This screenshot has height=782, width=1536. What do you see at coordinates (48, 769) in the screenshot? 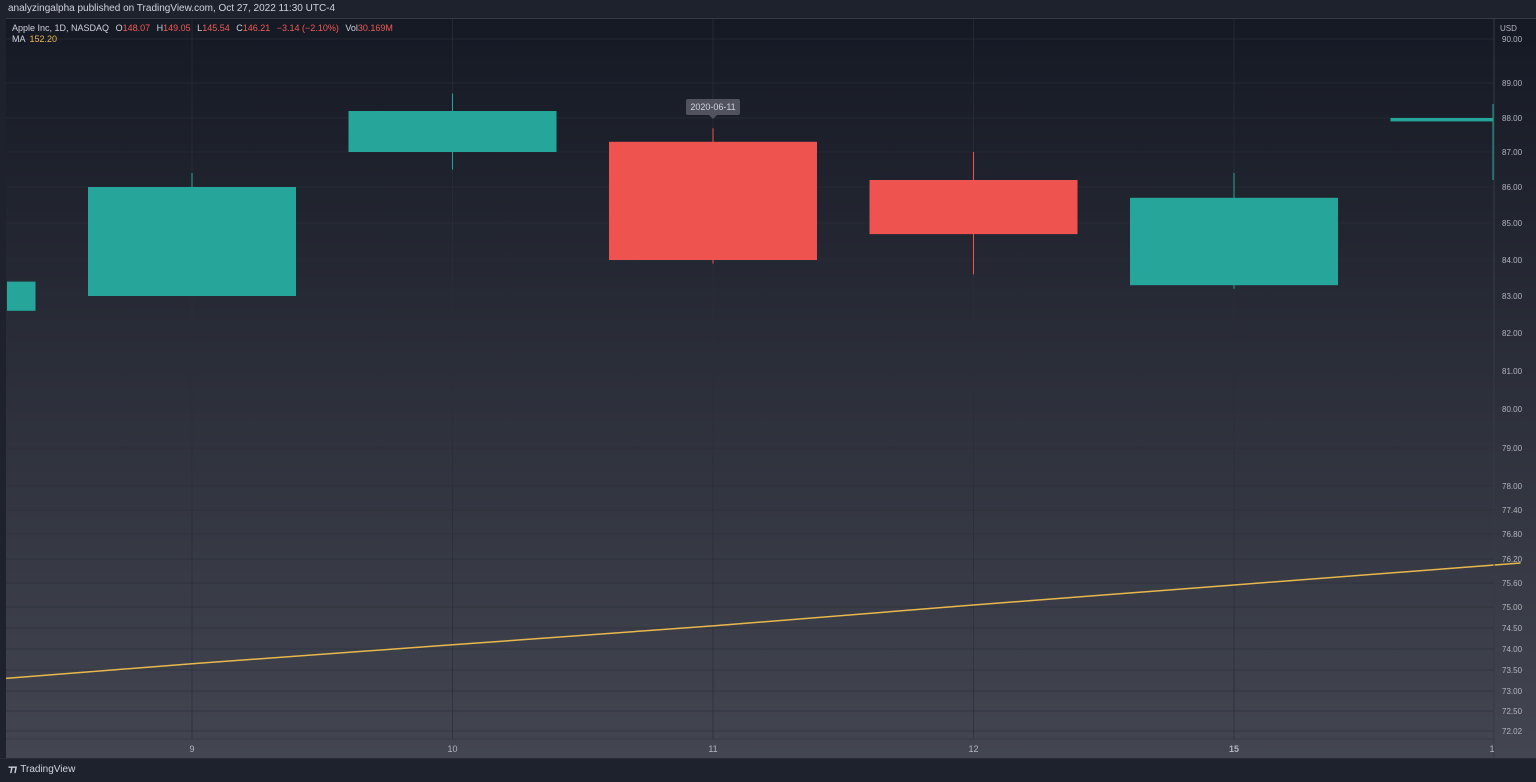
I see `brand-label: TradingView` at bounding box center [48, 769].